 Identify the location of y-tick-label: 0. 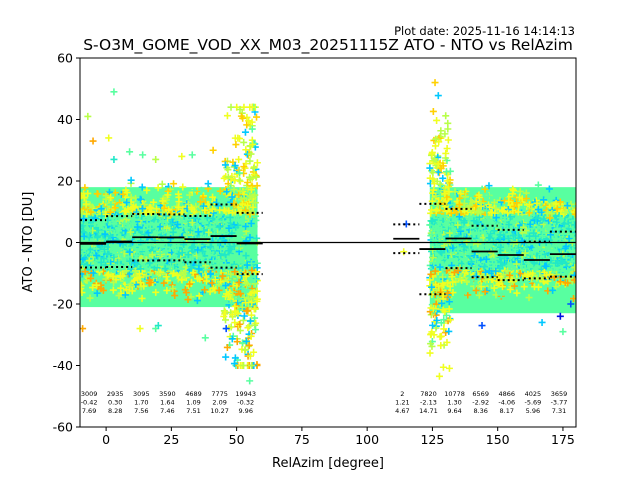
(69, 242).